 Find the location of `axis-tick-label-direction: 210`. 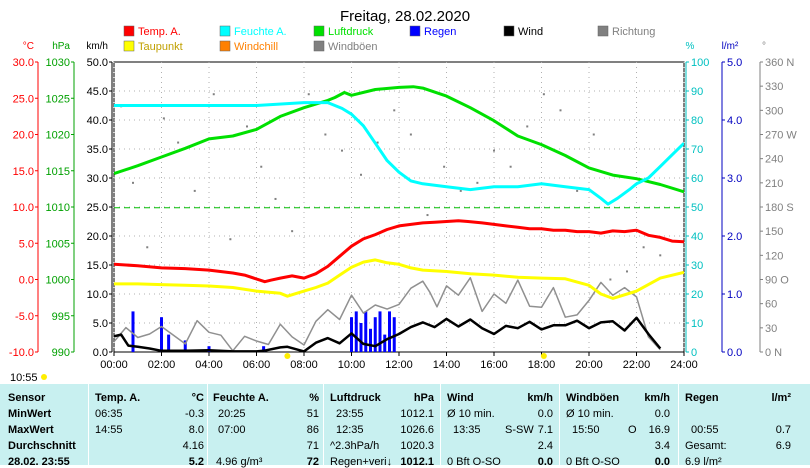

axis-tick-label-direction: 210 is located at coordinates (774, 184).